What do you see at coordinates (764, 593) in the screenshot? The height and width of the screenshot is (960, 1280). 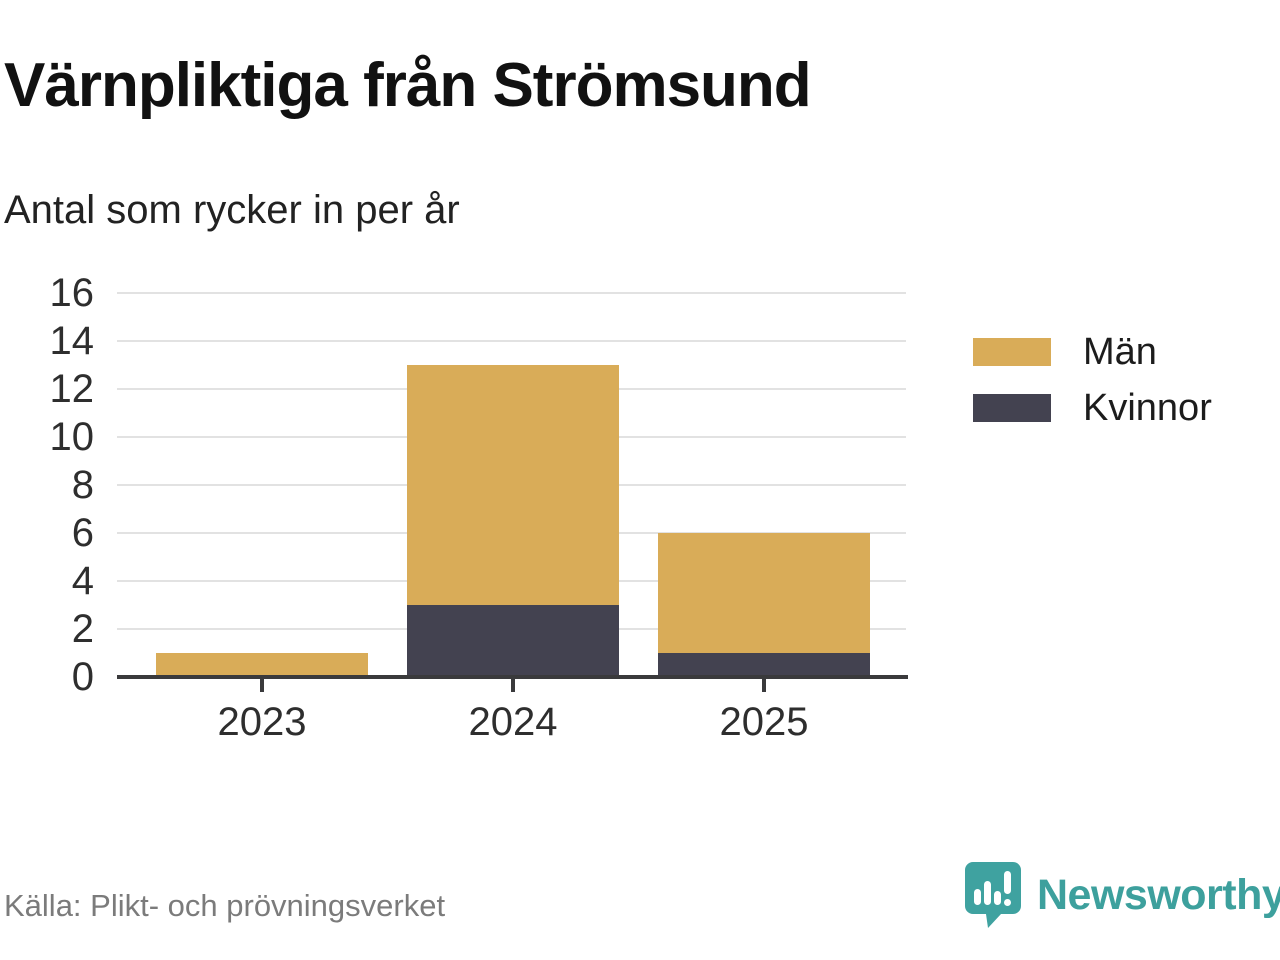 I see `bar-2025-män` at bounding box center [764, 593].